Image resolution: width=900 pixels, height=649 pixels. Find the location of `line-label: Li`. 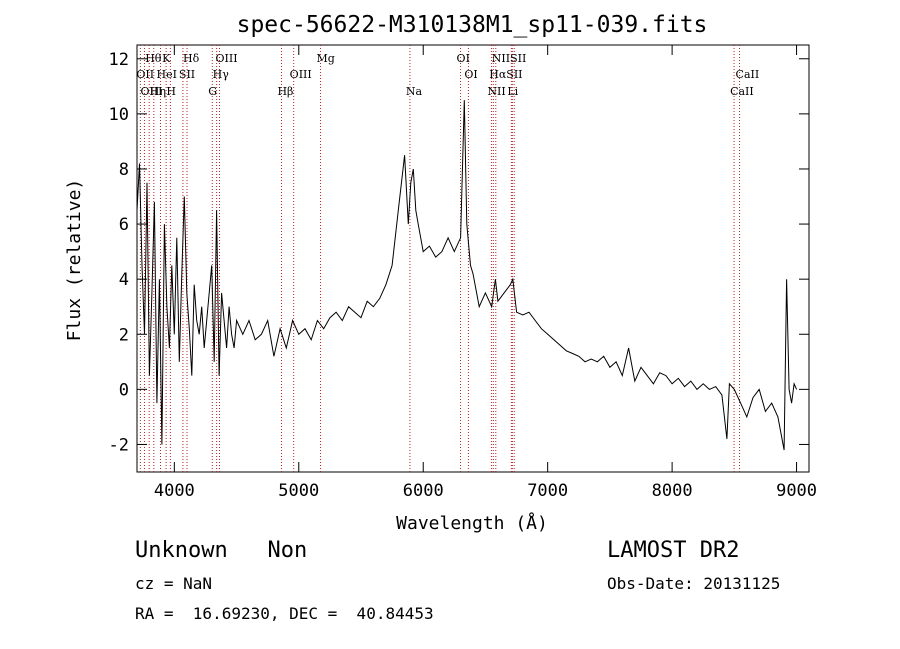

line-label: Li is located at coordinates (512, 91).